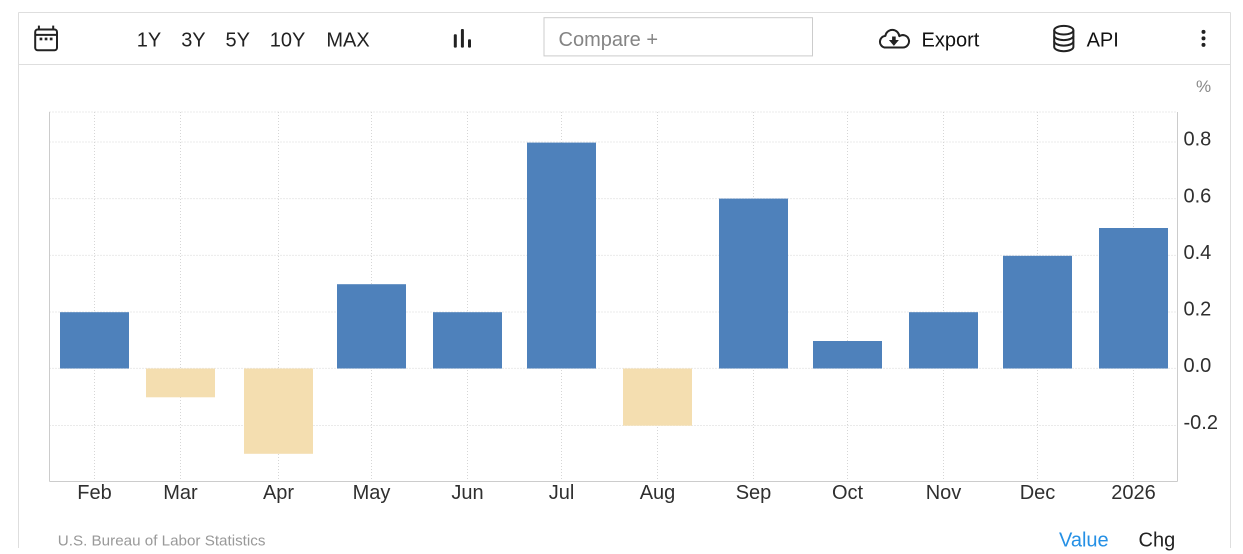 The image size is (1243, 554). What do you see at coordinates (193, 40) in the screenshot?
I see `svg-text: 3Y` at bounding box center [193, 40].